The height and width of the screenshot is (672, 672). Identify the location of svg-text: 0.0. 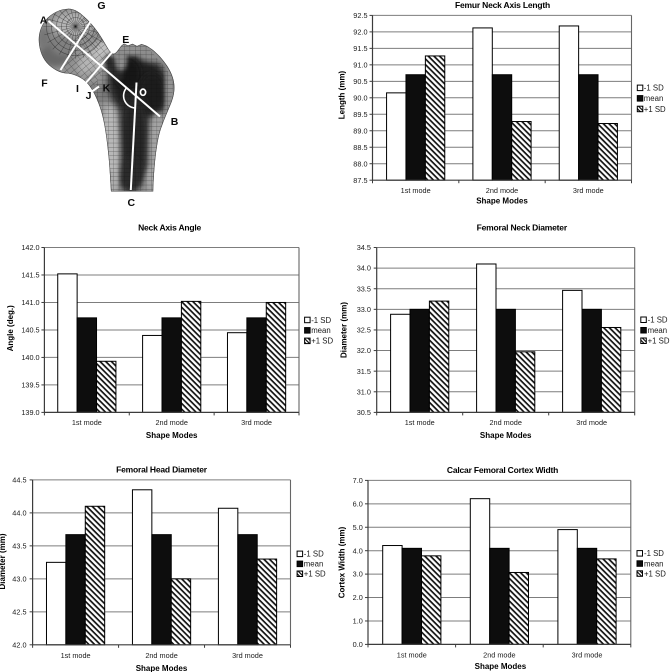
(358, 644).